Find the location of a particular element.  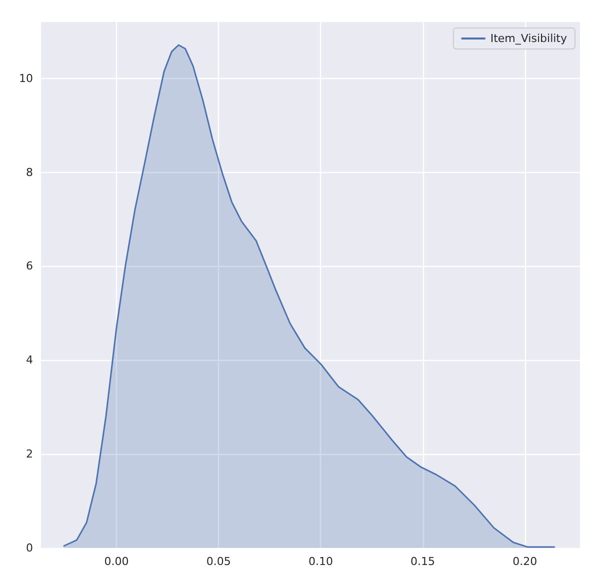

x-tick-label: 0.20 is located at coordinates (525, 561).